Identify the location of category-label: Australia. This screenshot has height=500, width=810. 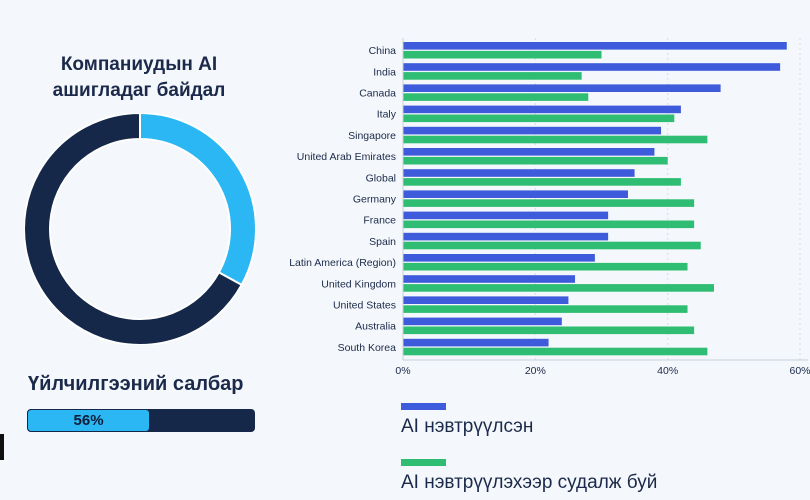
(375, 327).